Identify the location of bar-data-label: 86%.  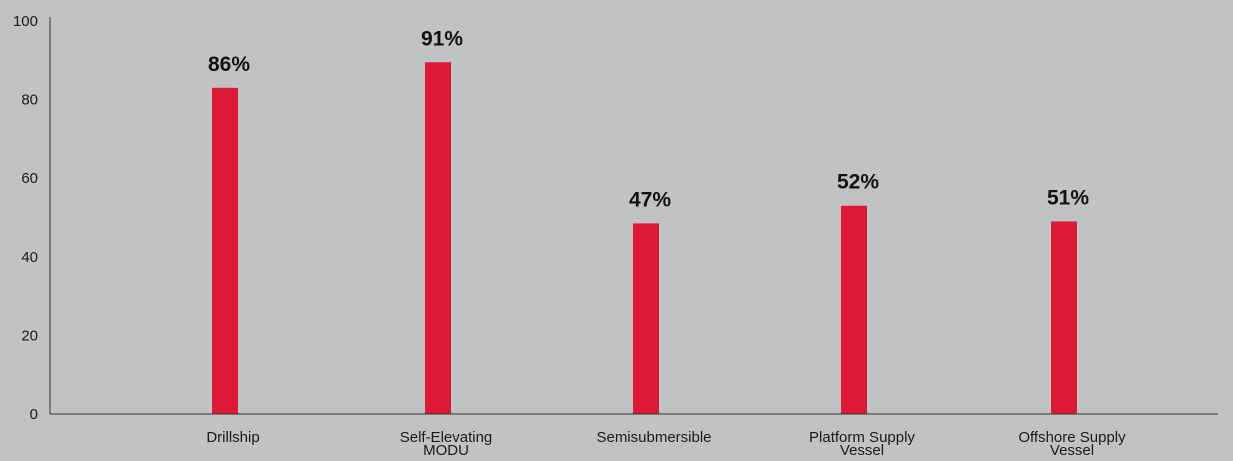
(229, 64).